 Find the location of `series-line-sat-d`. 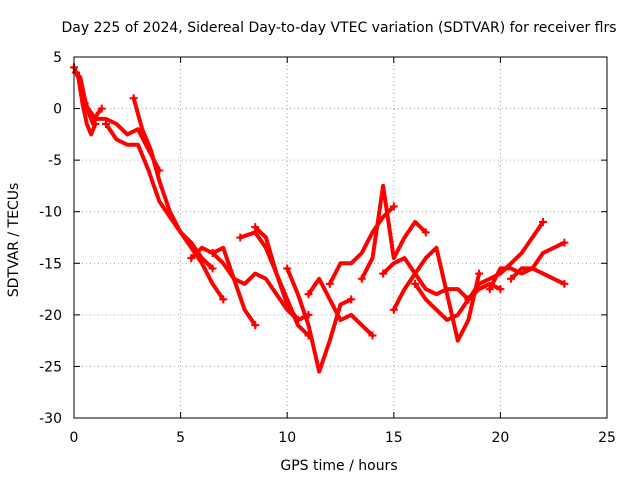

series-line-sat-d is located at coordinates (159, 196).